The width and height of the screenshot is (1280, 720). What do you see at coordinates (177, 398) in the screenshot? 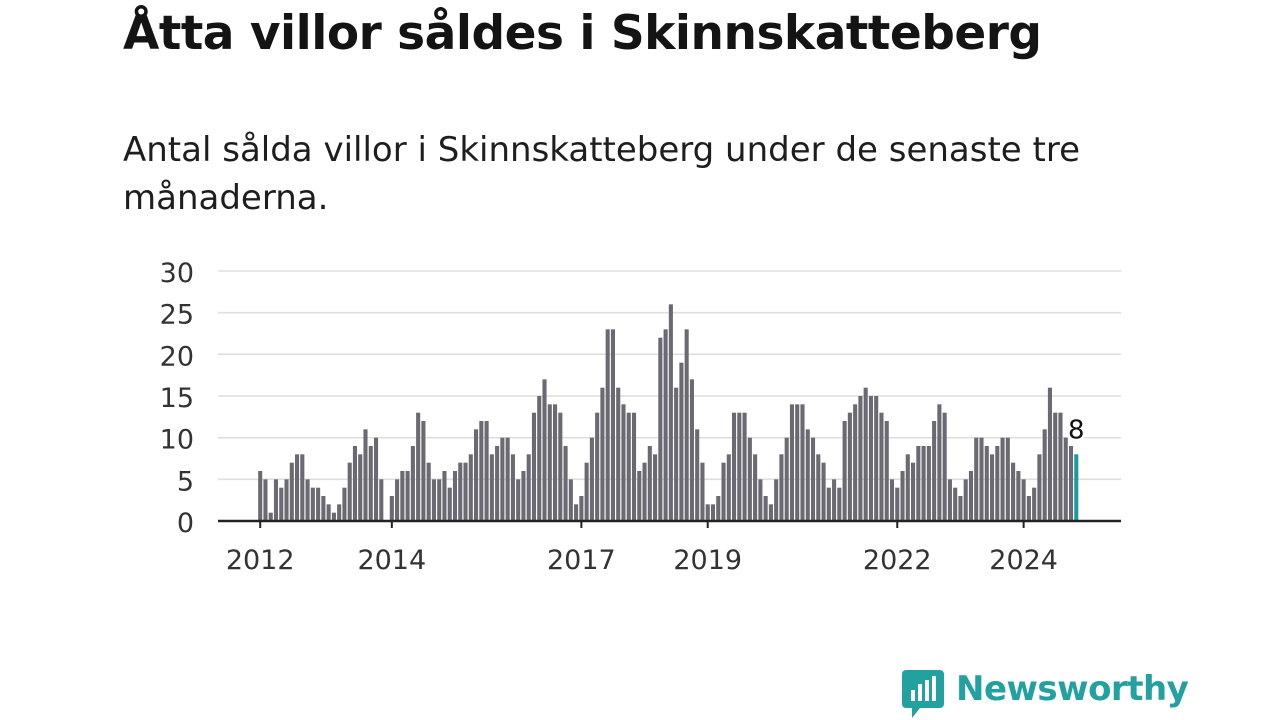
I see `y-tick-label: 15` at bounding box center [177, 398].